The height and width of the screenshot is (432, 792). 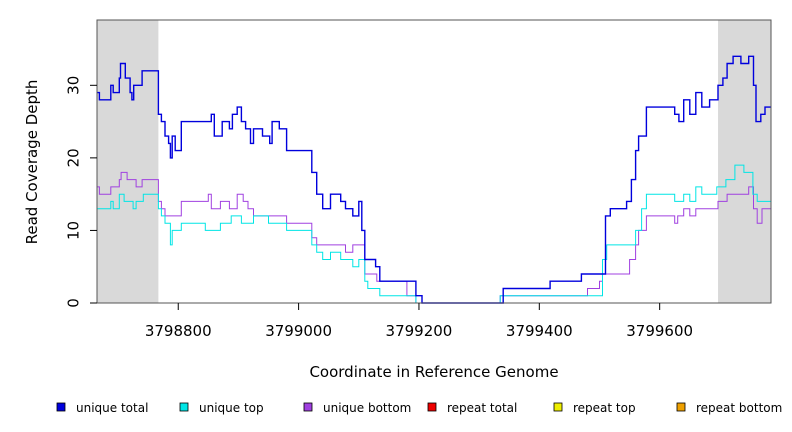 I want to click on x-tick-label: 3799400, so click(x=539, y=331).